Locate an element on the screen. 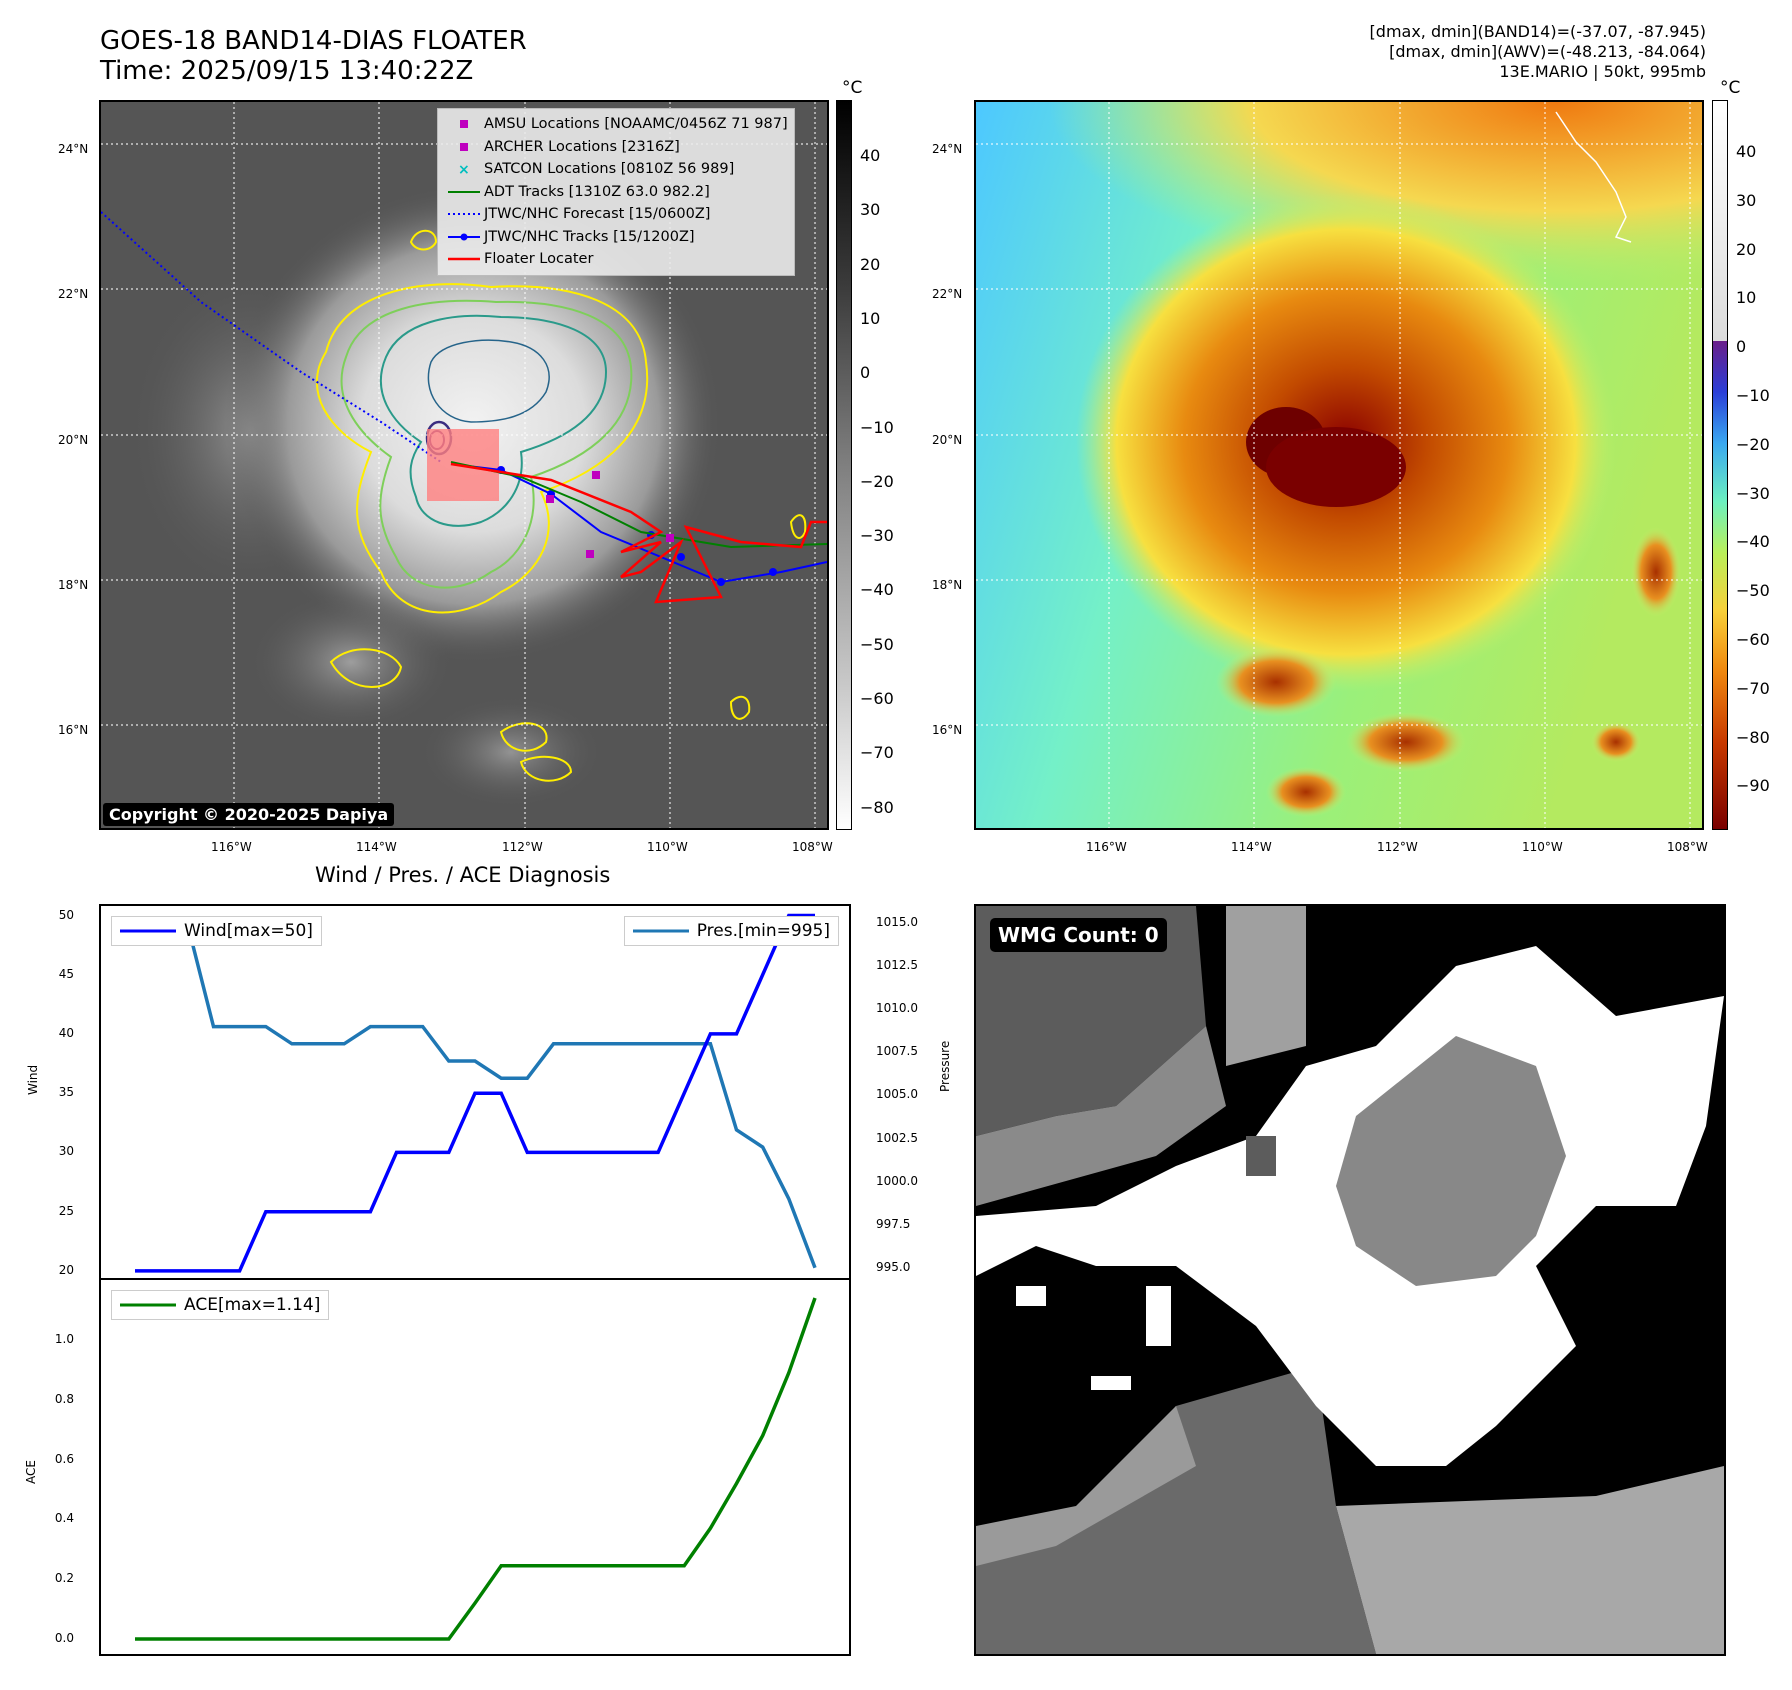 Image resolution: width=1792 pixels, height=1690 pixels. ir-colorbar-tick: −40 is located at coordinates (877, 590).